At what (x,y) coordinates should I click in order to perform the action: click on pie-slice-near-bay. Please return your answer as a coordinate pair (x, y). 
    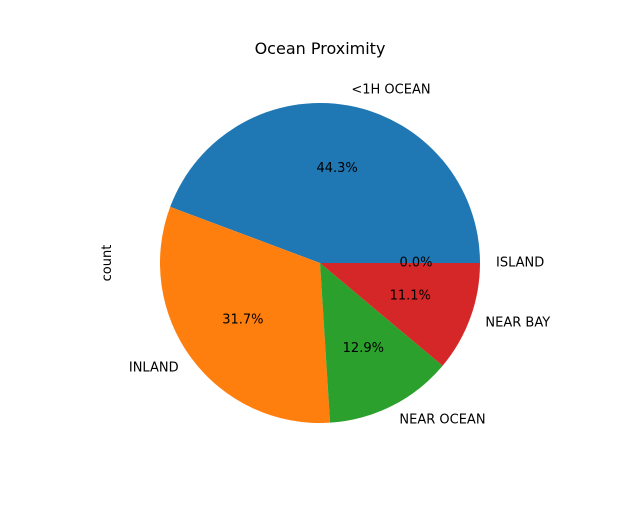
    Looking at the image, I should click on (400, 314).